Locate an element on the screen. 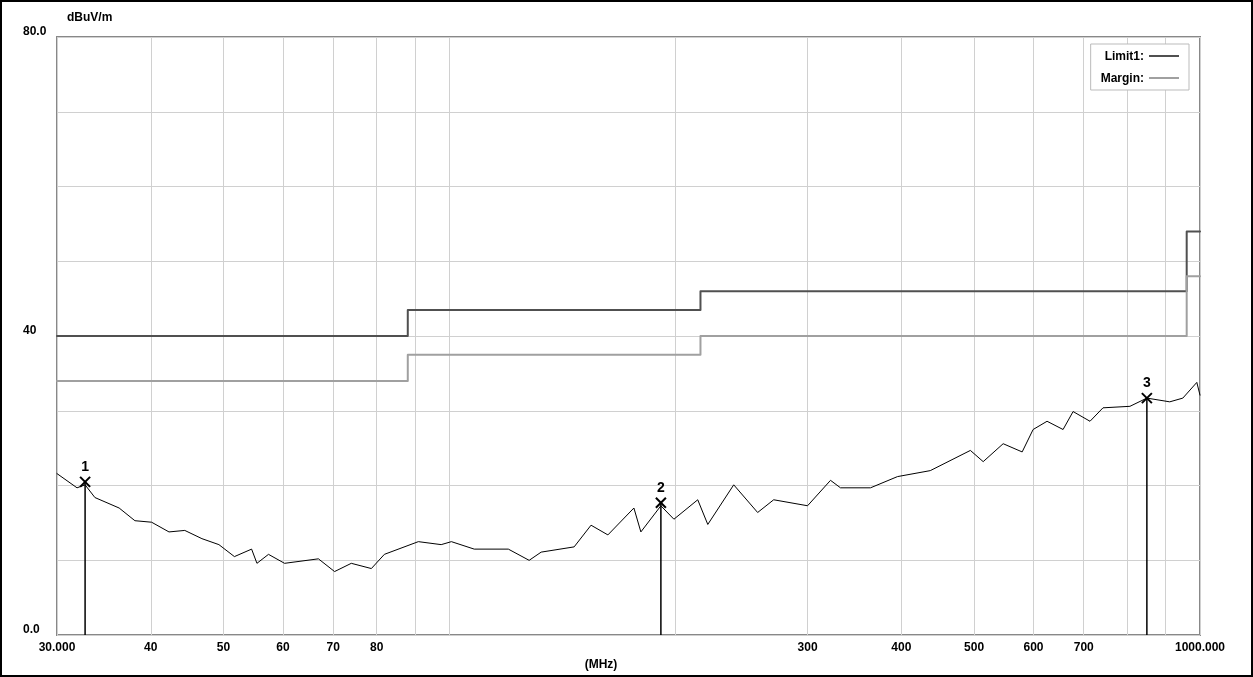  x-tick-label: 30.000 is located at coordinates (57, 647).